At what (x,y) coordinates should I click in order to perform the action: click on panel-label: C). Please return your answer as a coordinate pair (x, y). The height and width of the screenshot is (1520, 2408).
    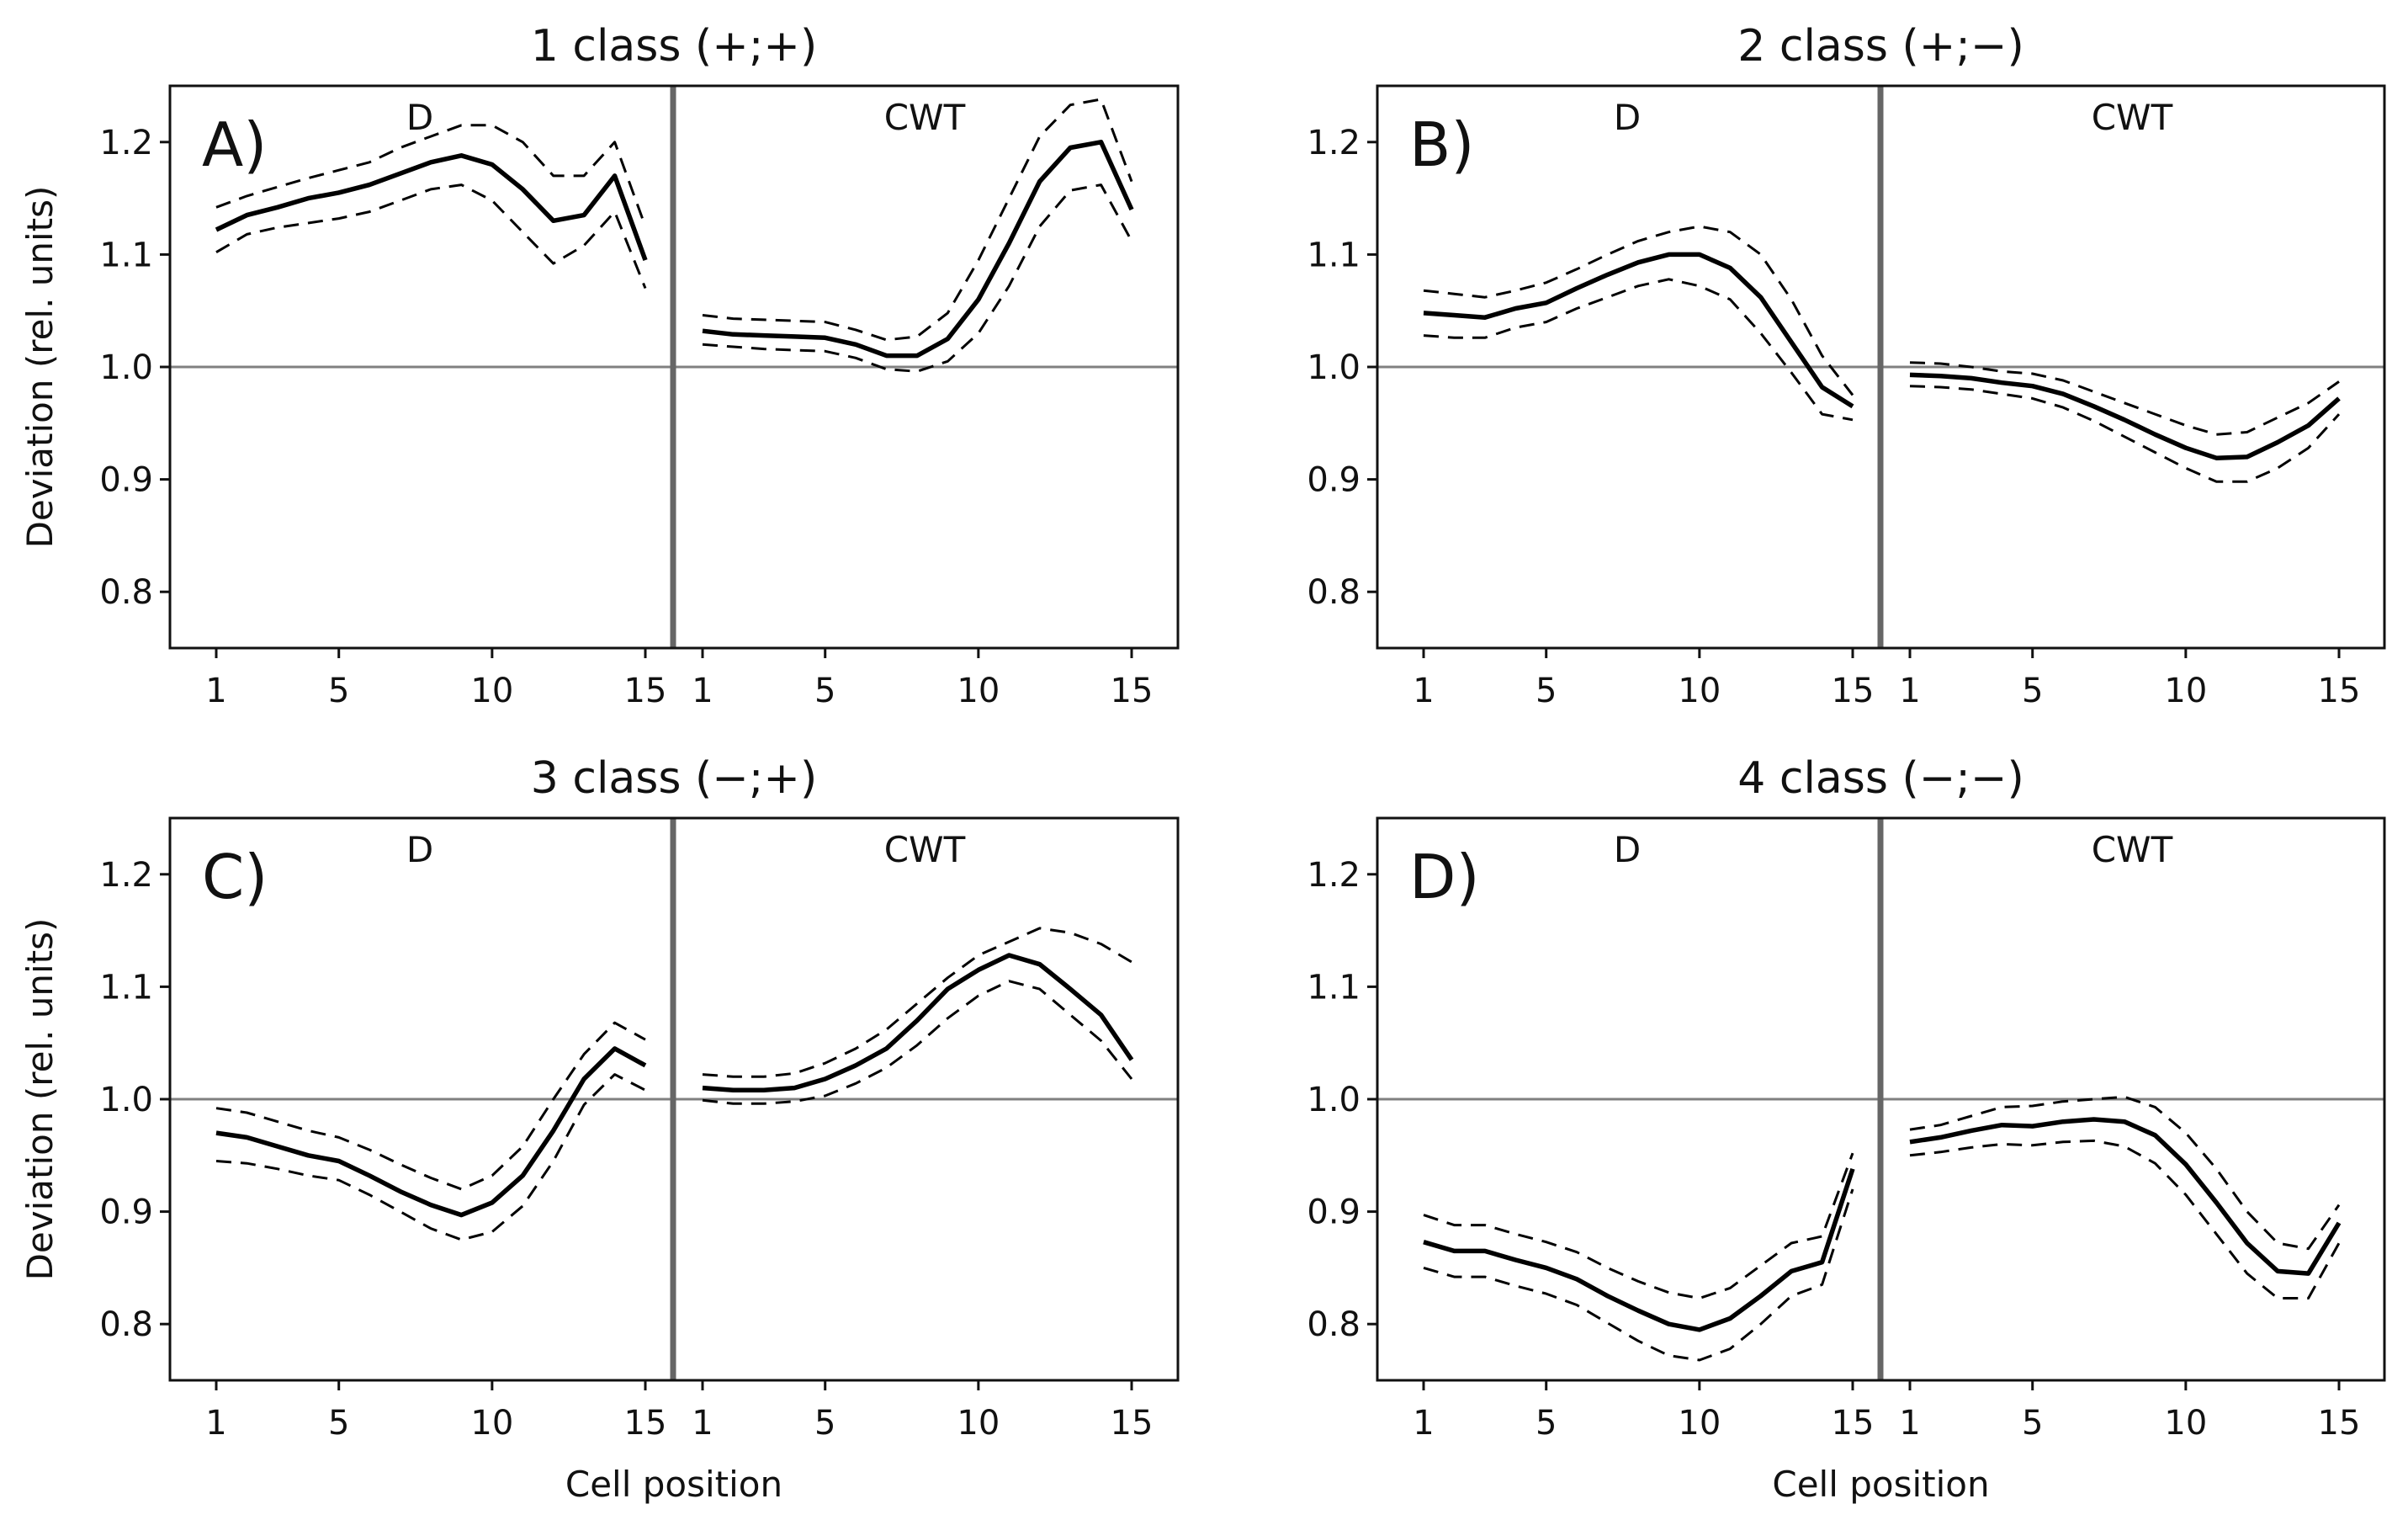
    Looking at the image, I should click on (235, 877).